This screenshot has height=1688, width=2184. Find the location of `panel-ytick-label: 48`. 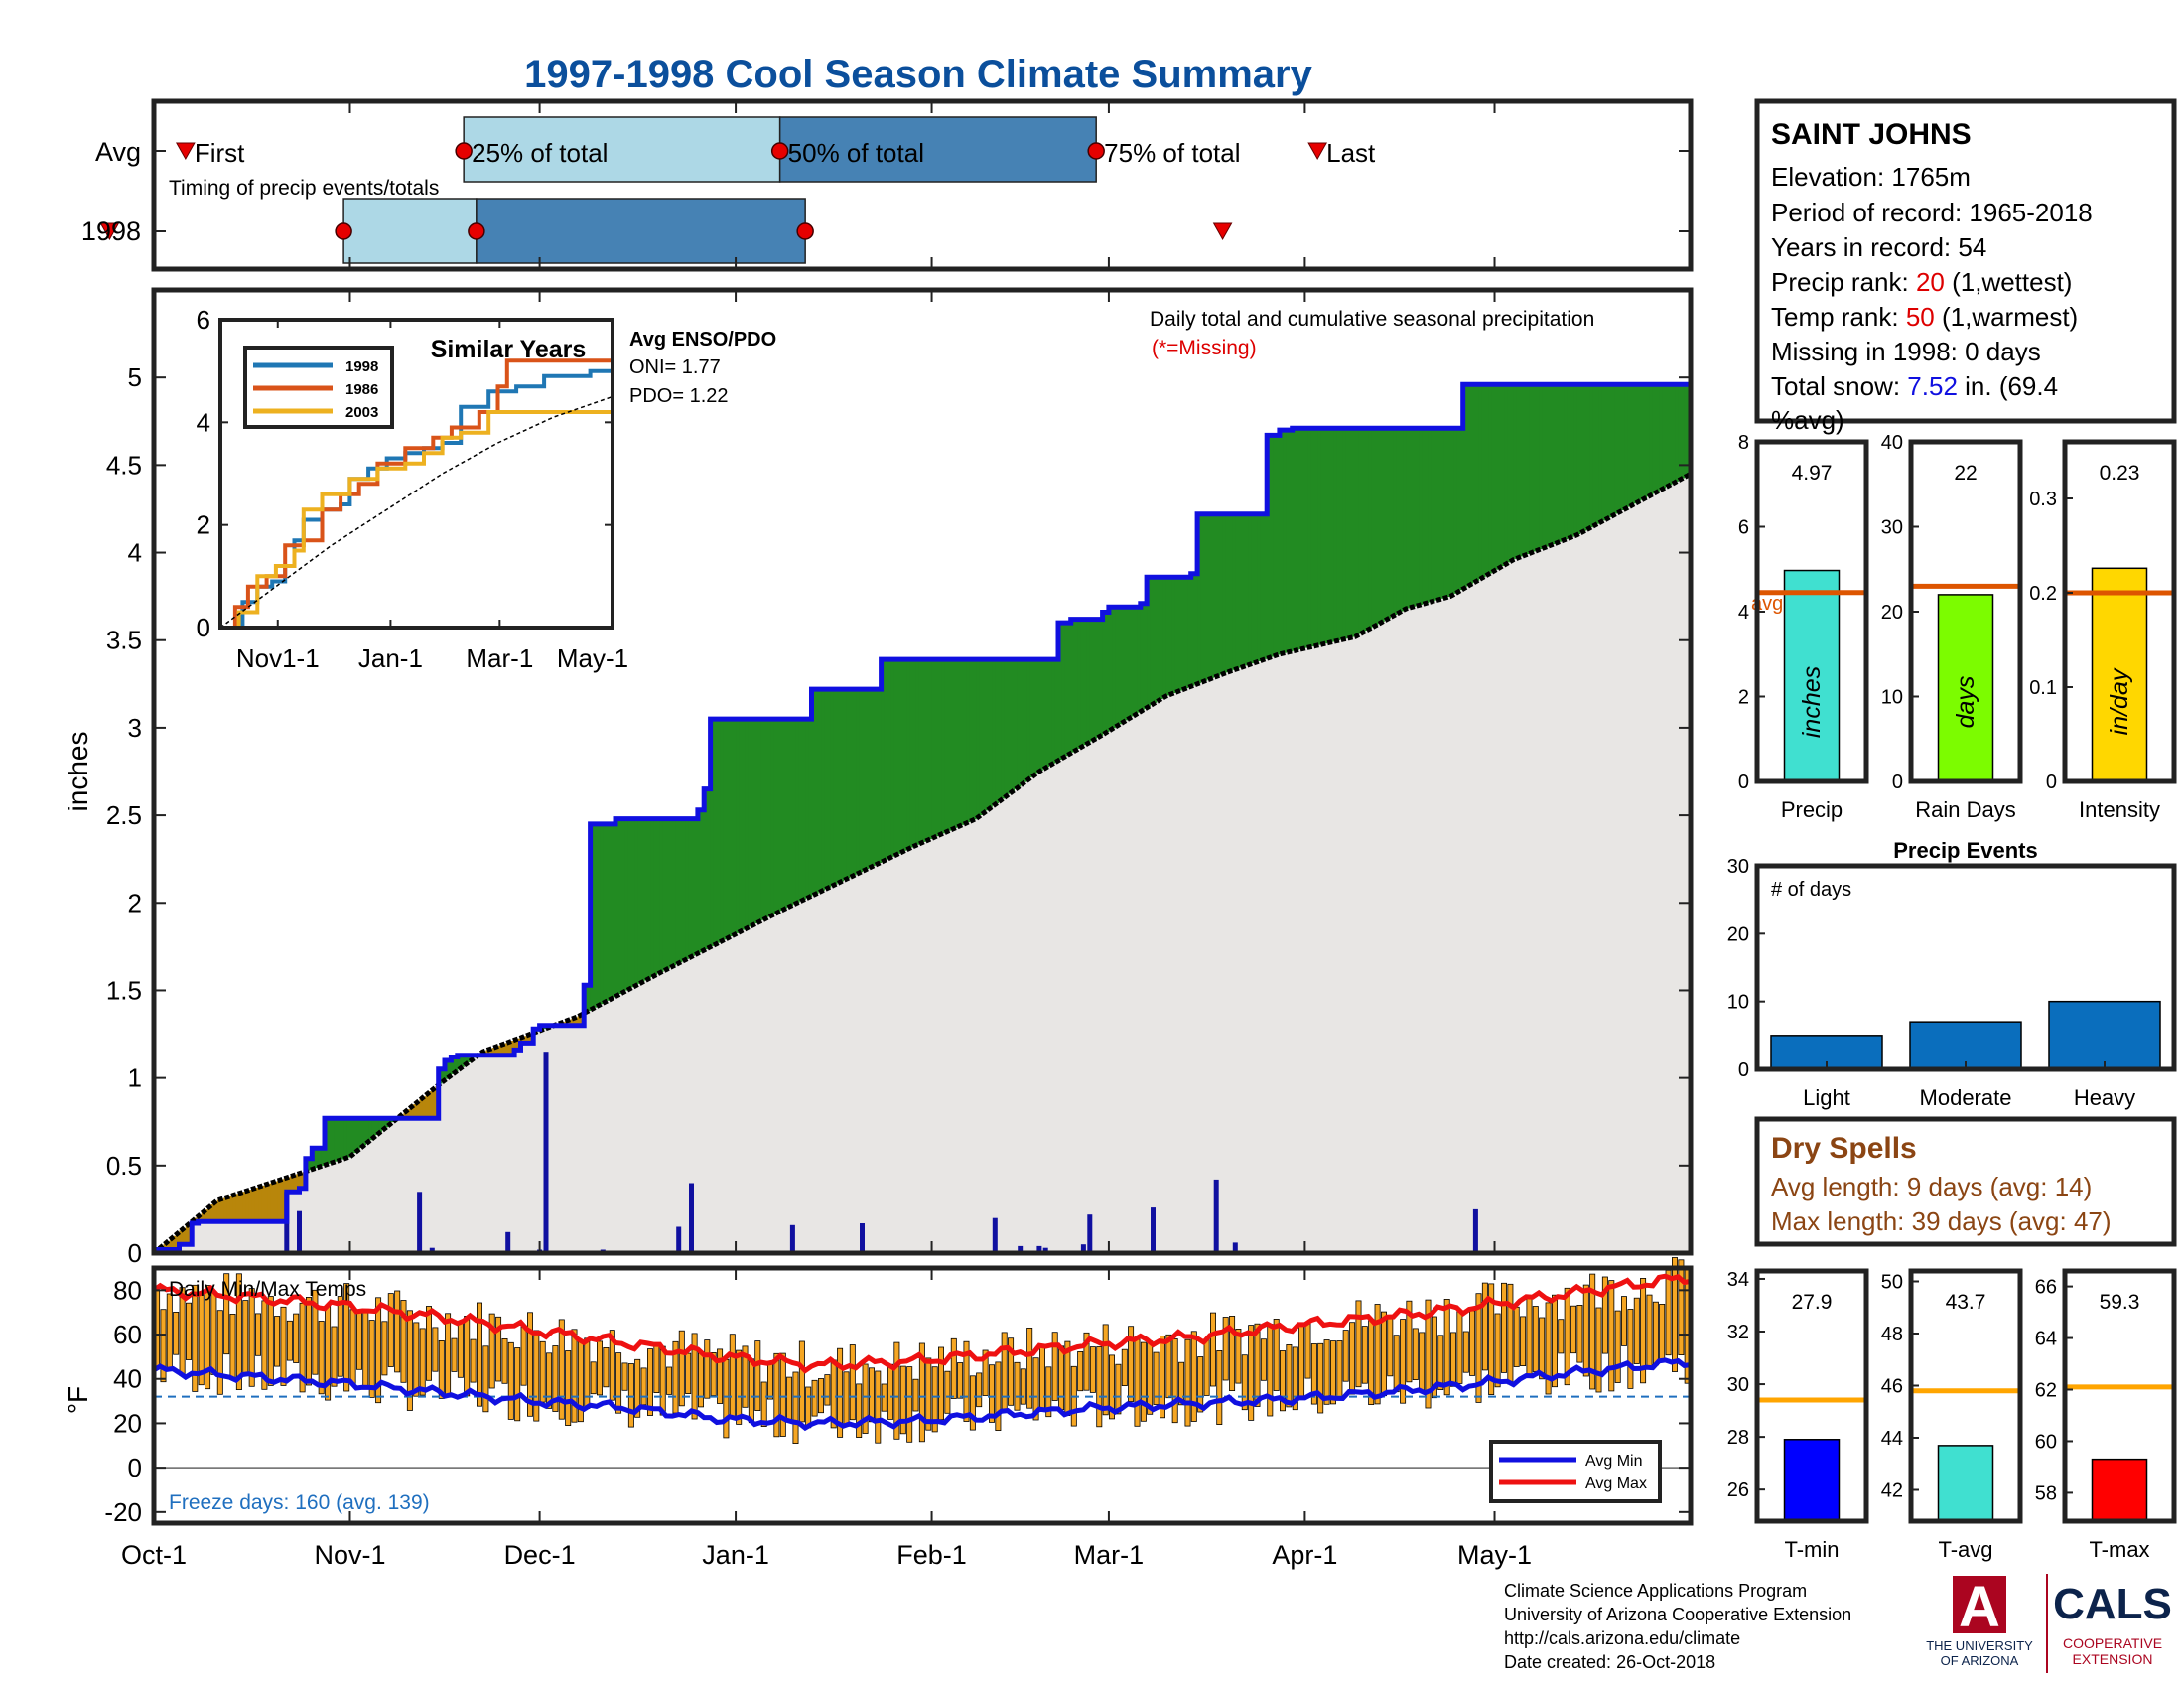

panel-ytick-label: 48 is located at coordinates (1892, 1334).